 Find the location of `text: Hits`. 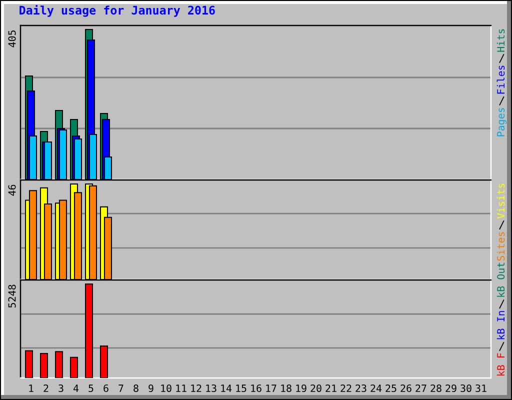

text: Hits is located at coordinates (500, 40).